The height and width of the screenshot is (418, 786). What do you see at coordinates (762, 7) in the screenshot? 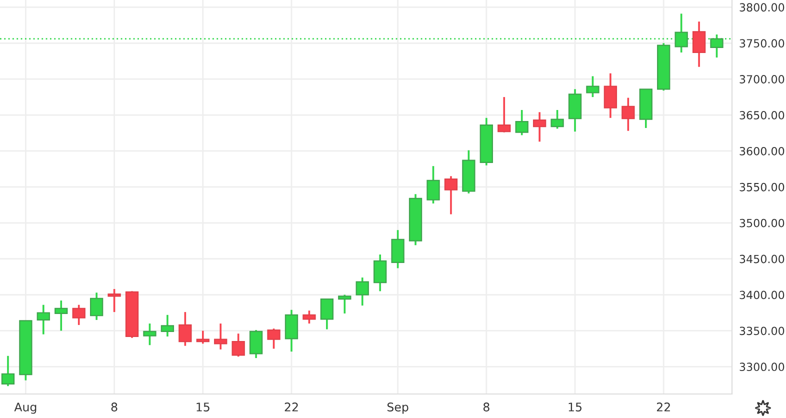
I see `y-tick-label: 3800.00` at bounding box center [762, 7].